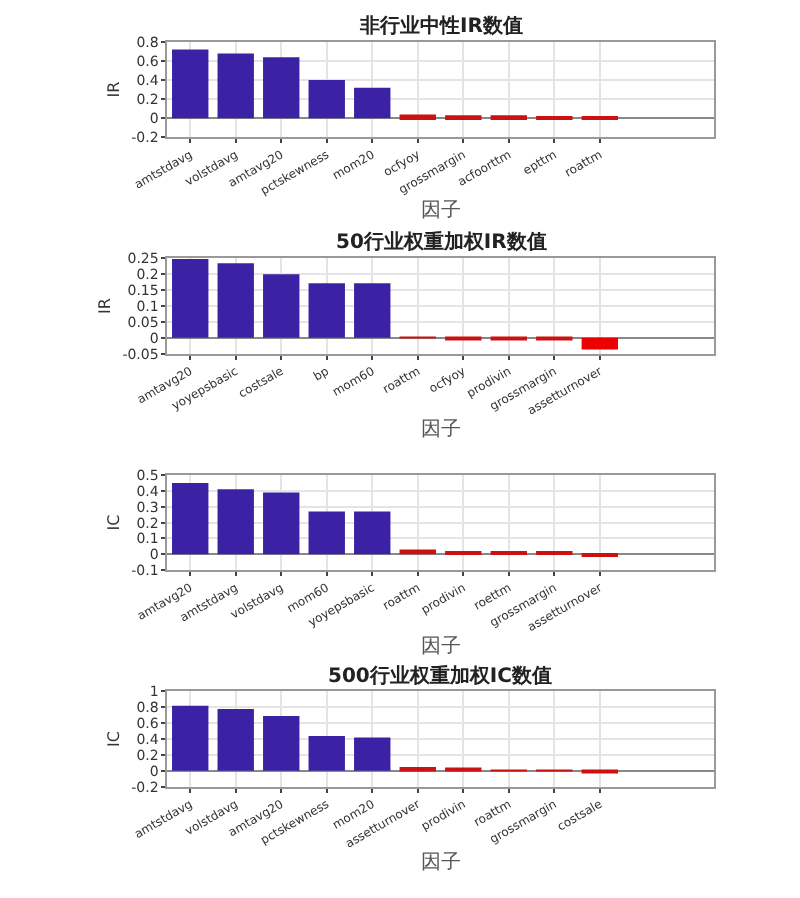  I want to click on chart-title: 500行业权重加权IC数值, so click(440, 676).